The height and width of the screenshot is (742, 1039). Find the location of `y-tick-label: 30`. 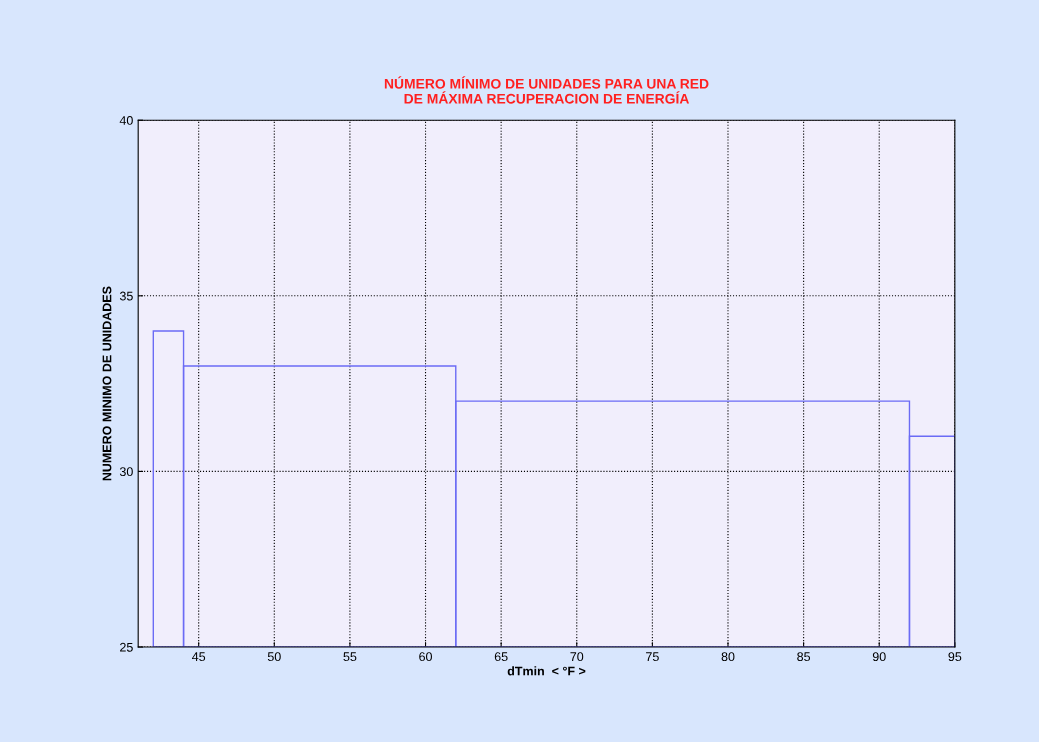

y-tick-label: 30 is located at coordinates (126, 472).